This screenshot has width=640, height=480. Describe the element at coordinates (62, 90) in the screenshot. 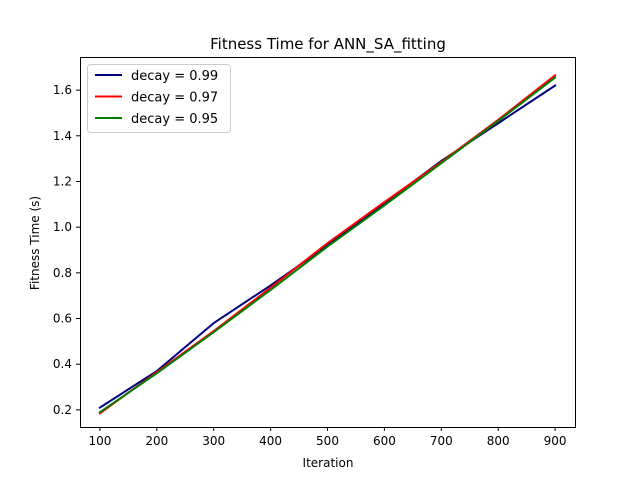

I see `y-tick-label: 1.6` at that location.